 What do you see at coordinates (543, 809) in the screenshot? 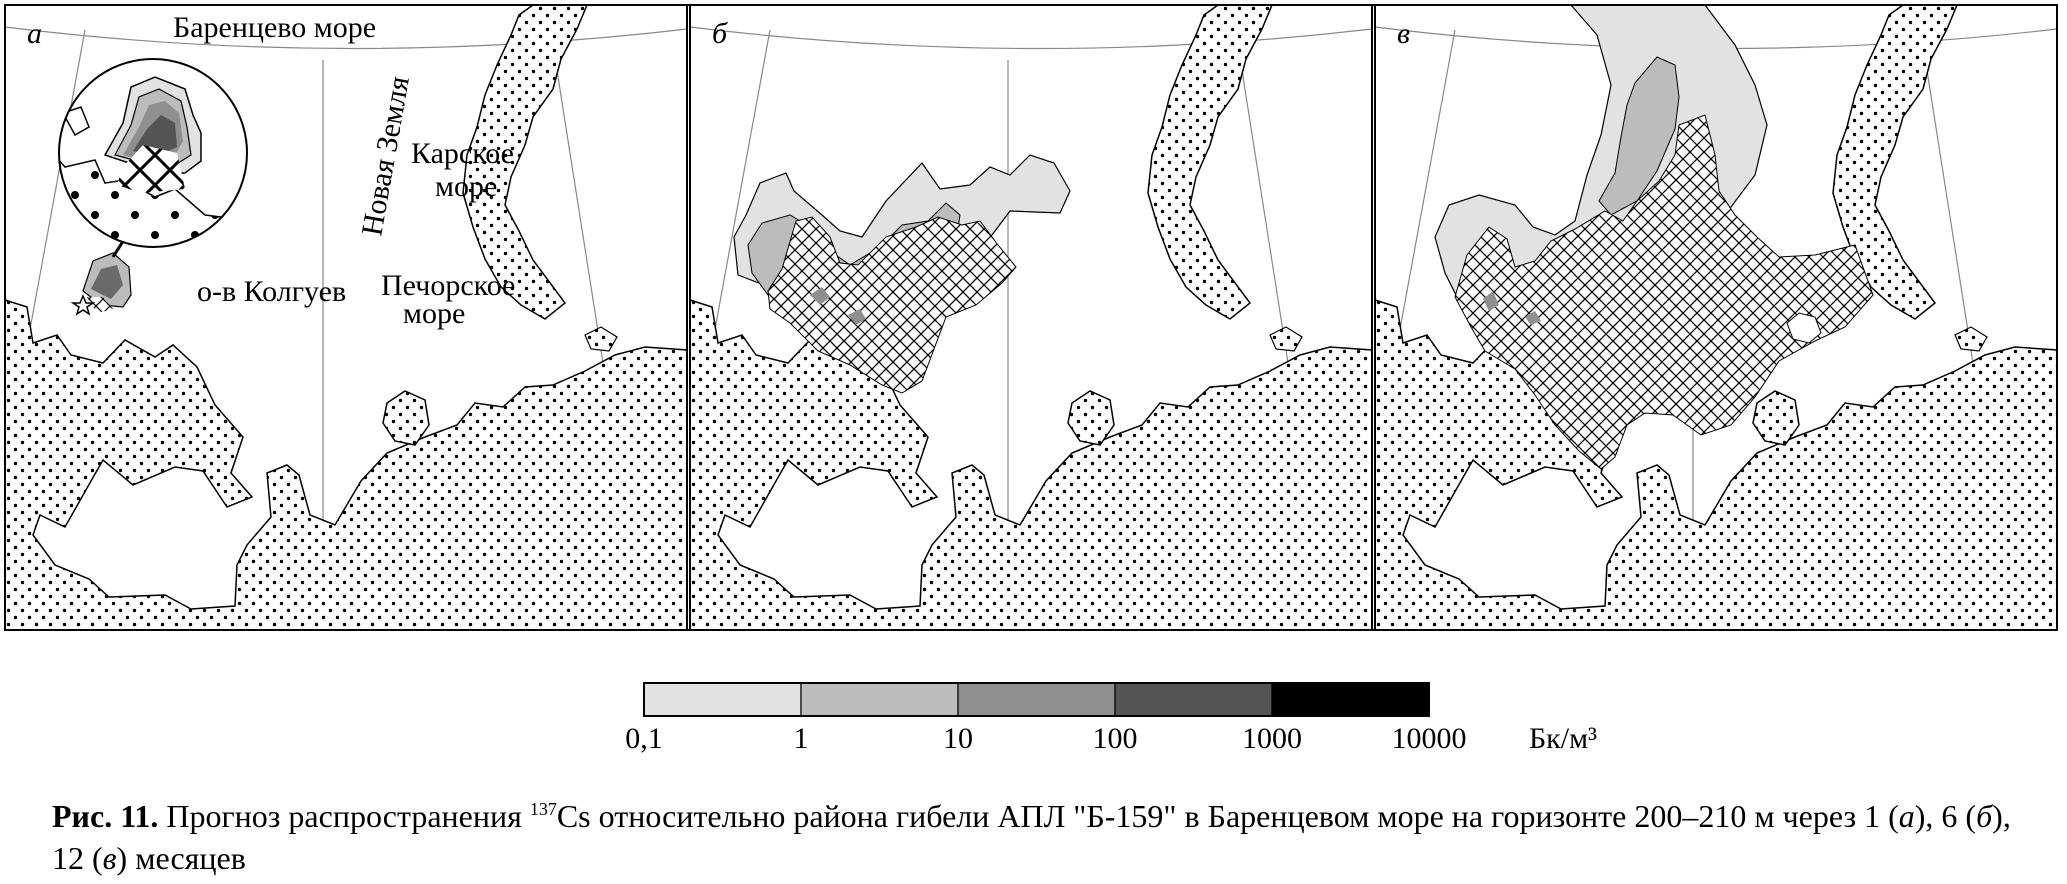
I see `caption-isotope-mass: 137` at bounding box center [543, 809].